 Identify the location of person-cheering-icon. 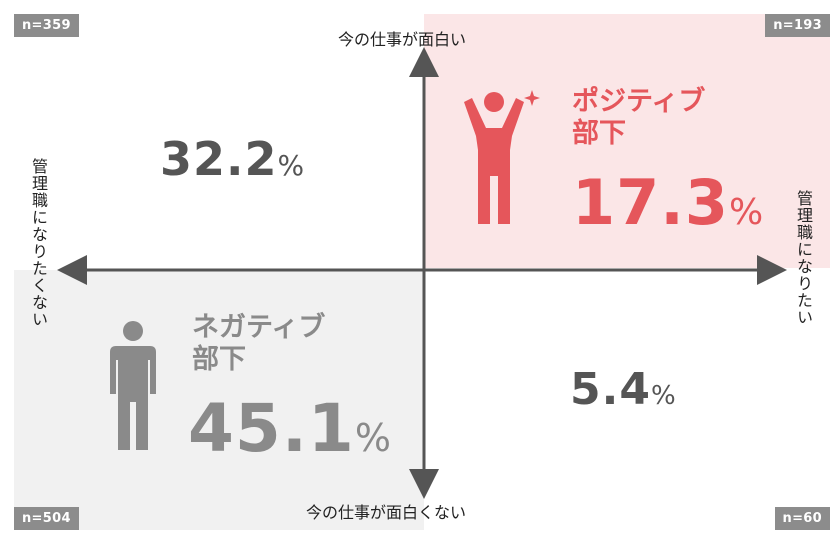
(504, 160).